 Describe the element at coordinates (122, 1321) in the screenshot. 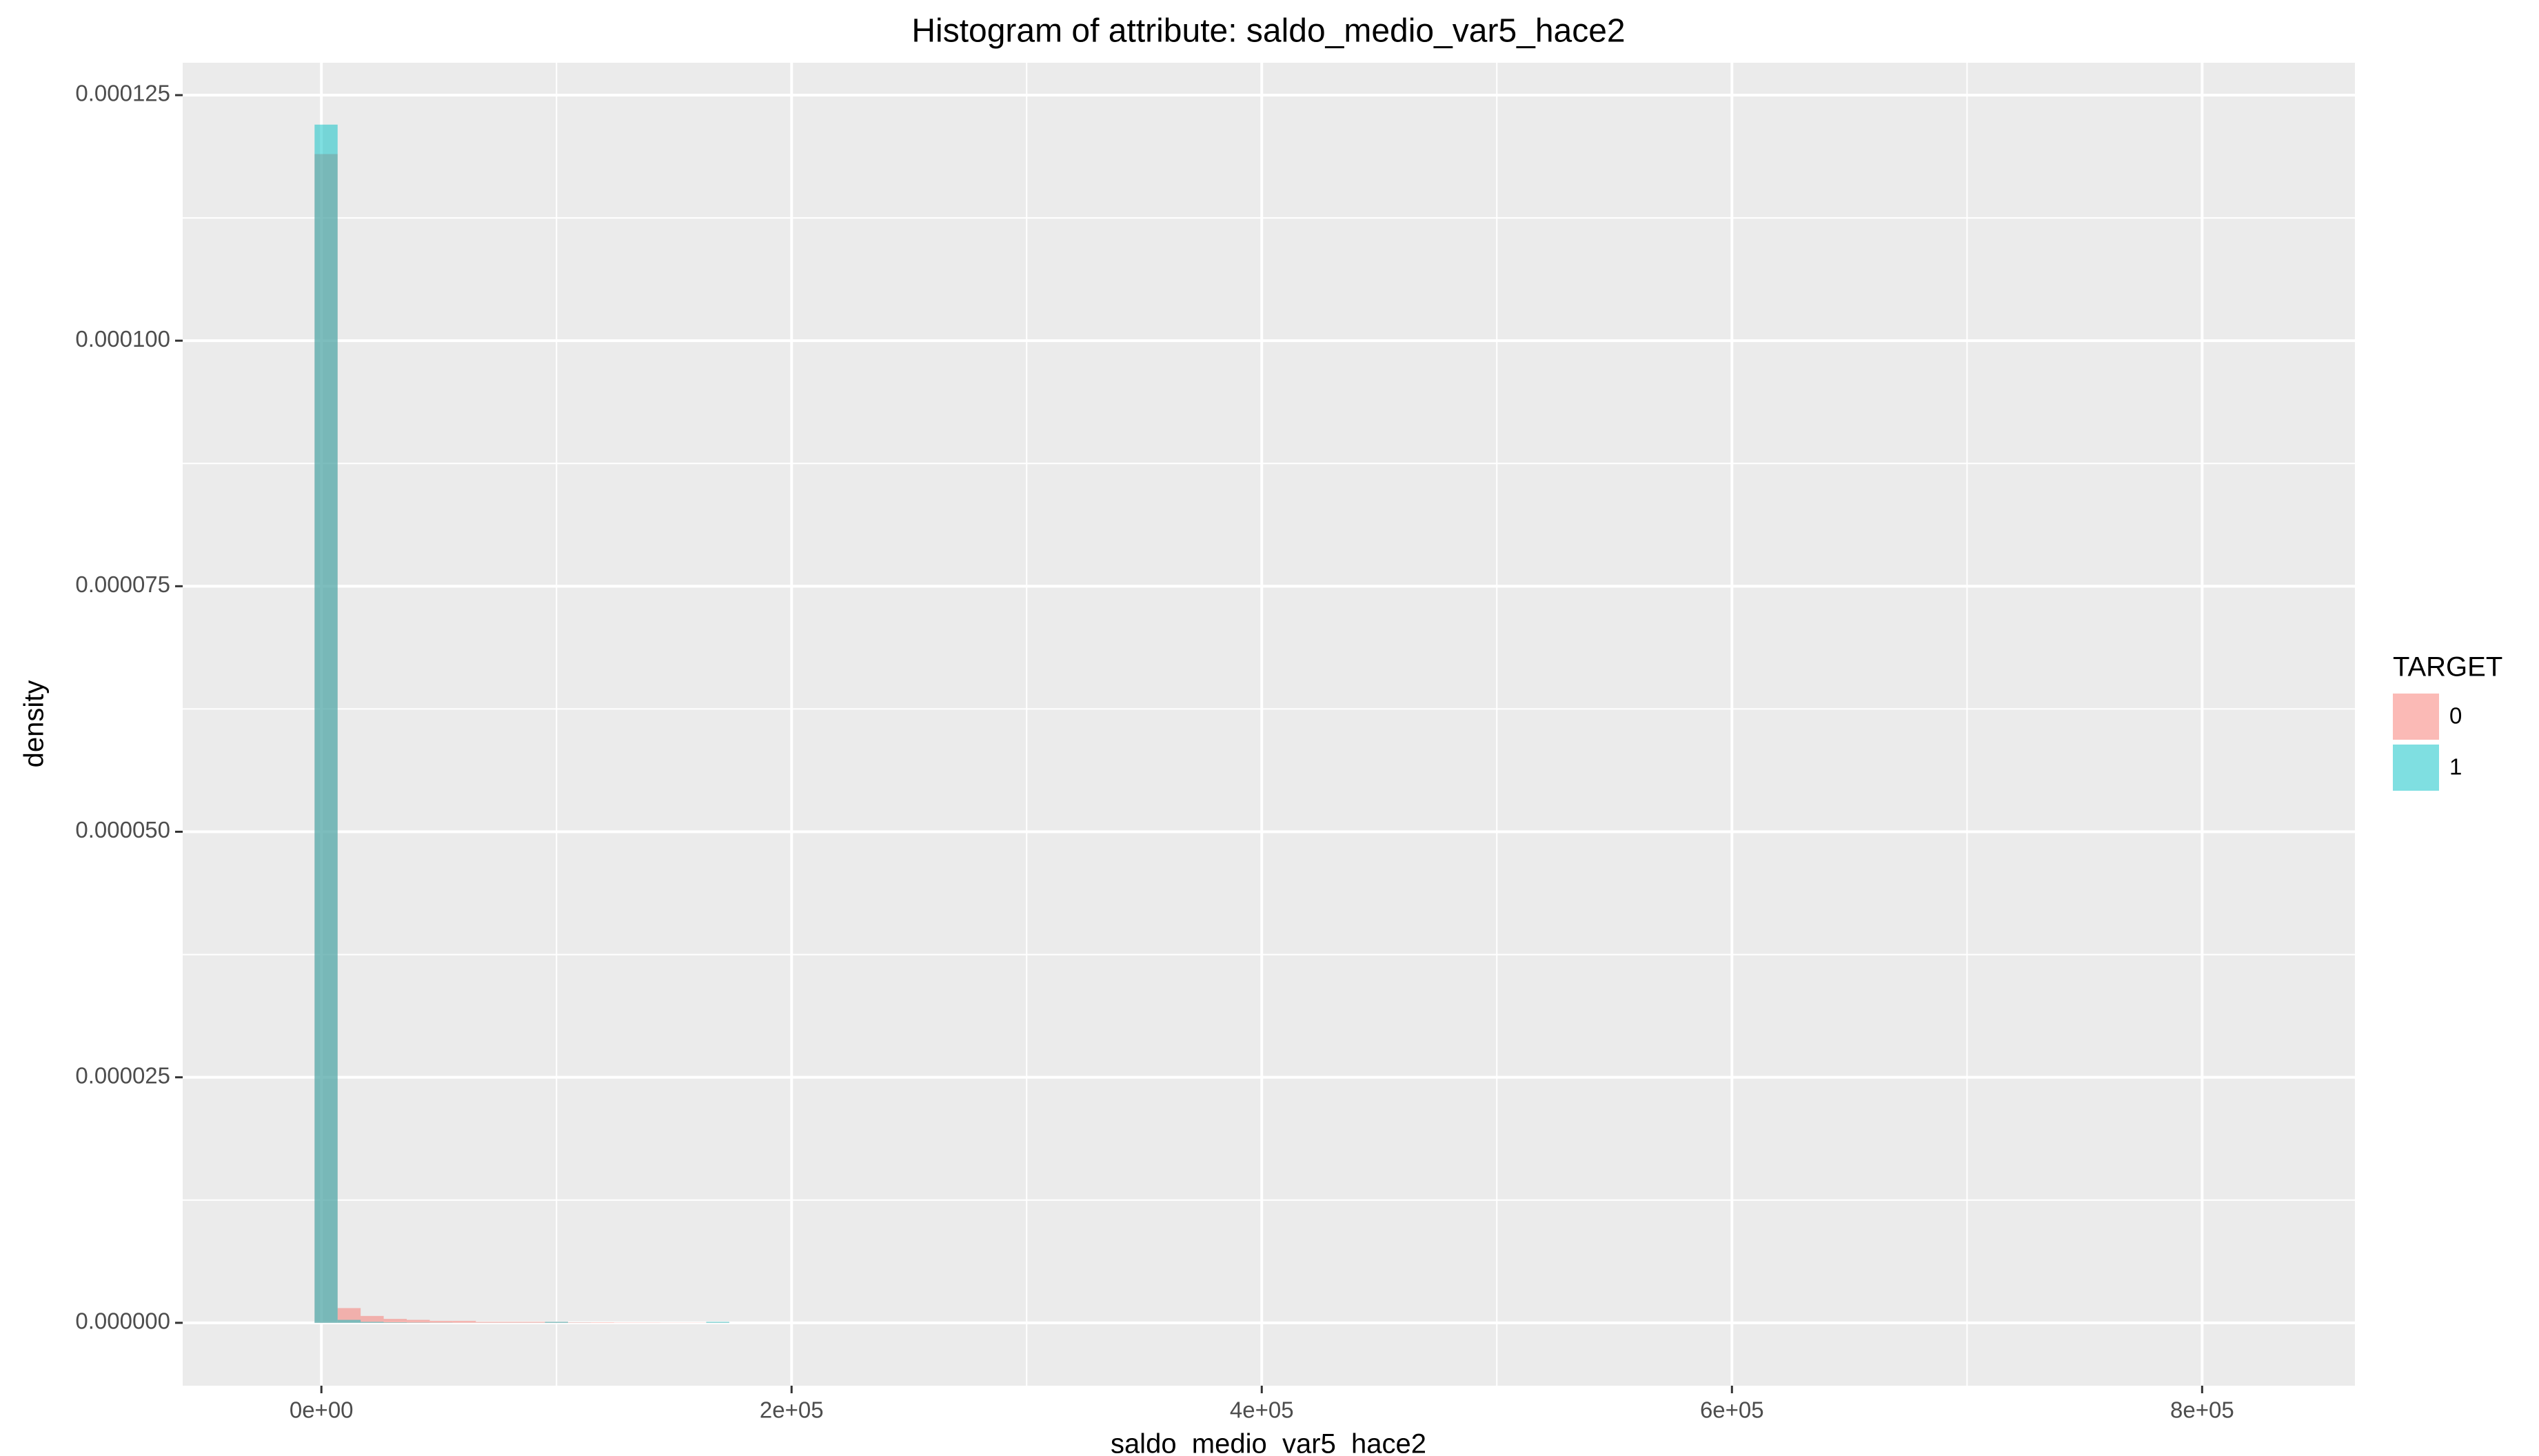

I see `y-tick-label: 0.000000` at that location.